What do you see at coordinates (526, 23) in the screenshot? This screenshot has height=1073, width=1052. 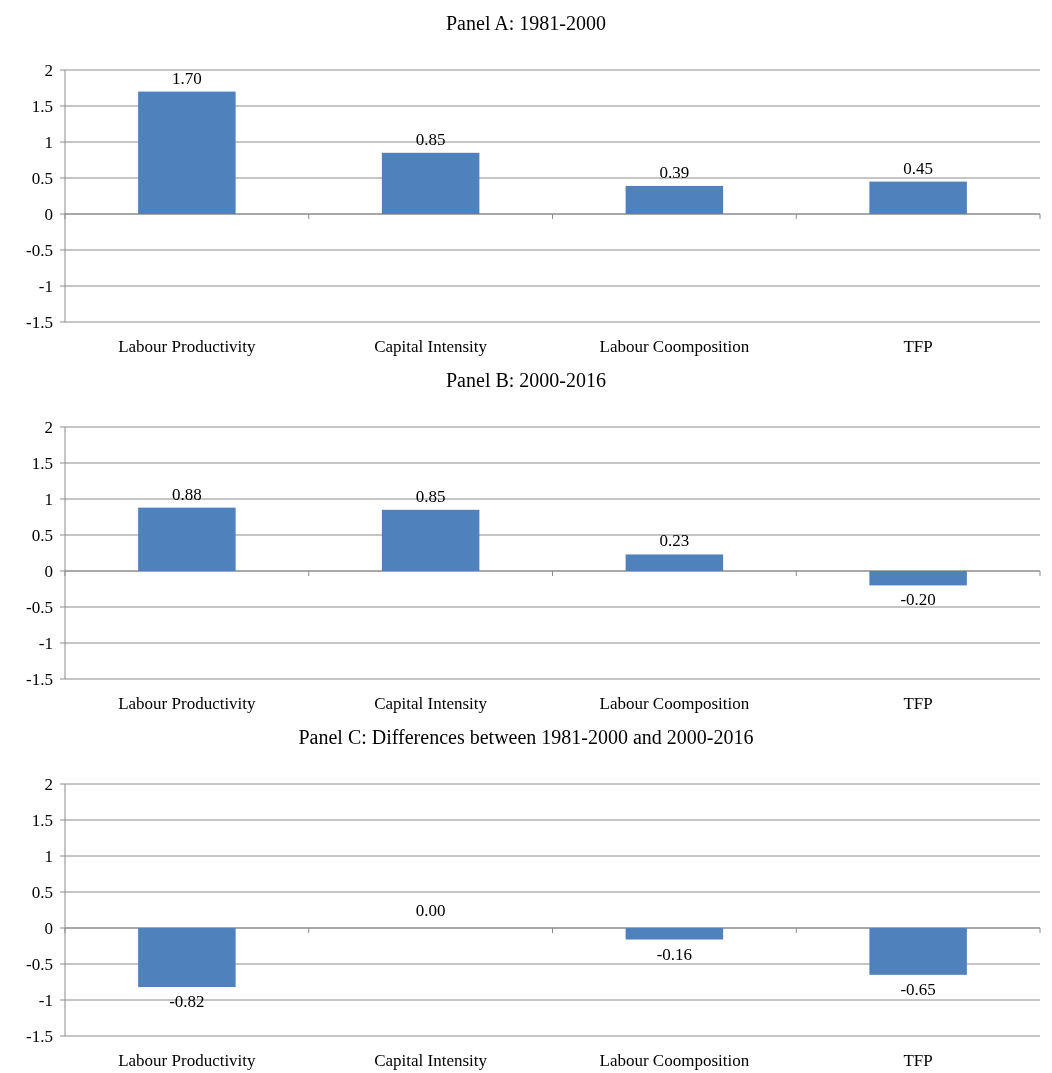 I see `chart-title: Panel A: 1981-2000` at bounding box center [526, 23].